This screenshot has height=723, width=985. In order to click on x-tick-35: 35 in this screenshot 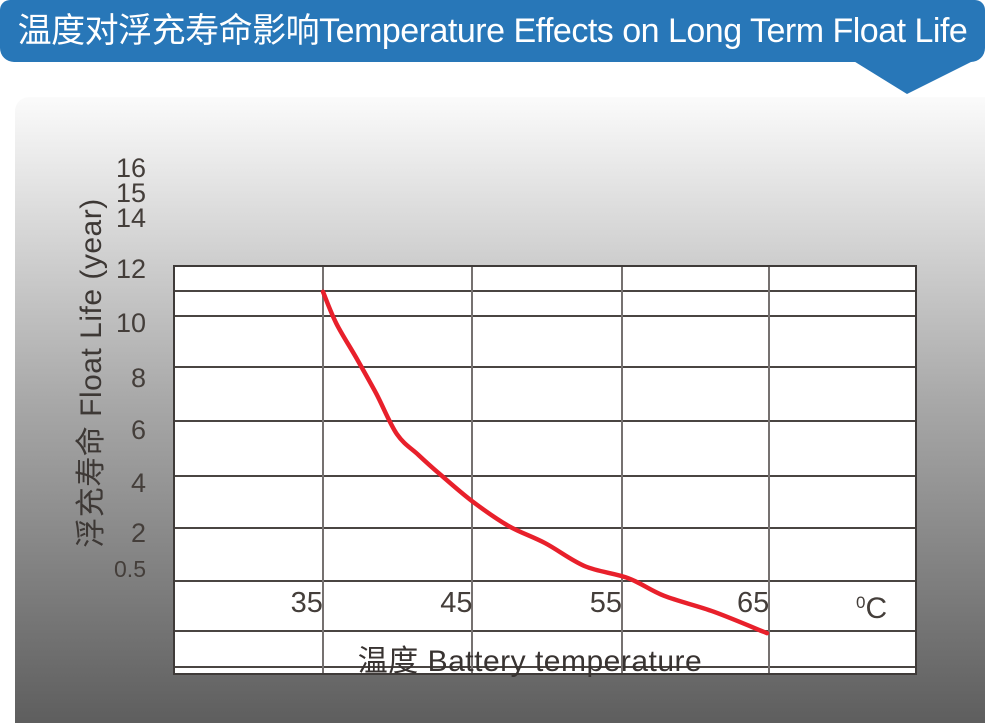, I will do `click(306, 603)`.